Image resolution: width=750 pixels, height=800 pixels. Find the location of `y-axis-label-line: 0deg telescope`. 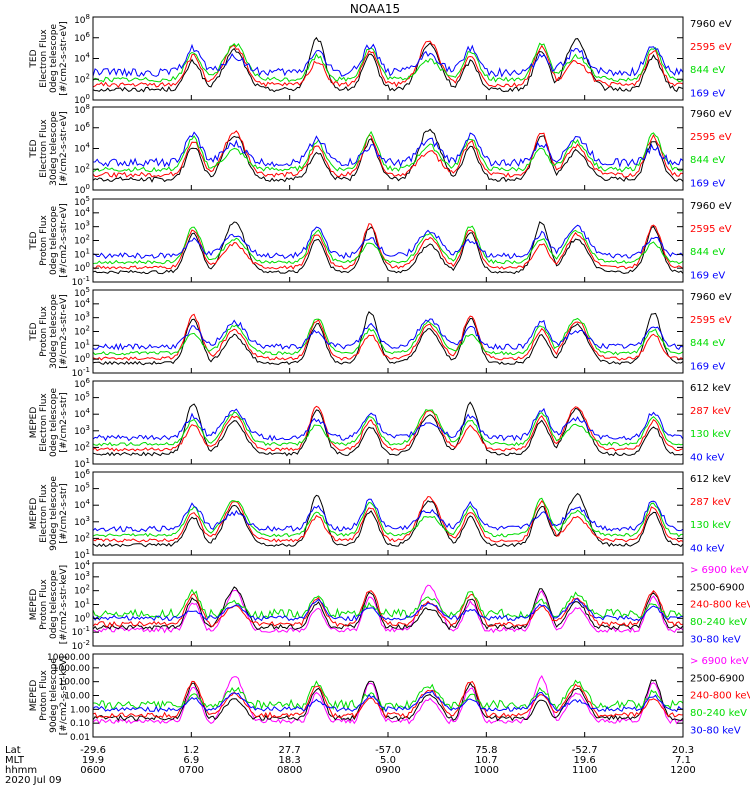

y-axis-label-line: 0deg telescope is located at coordinates (54, 59).